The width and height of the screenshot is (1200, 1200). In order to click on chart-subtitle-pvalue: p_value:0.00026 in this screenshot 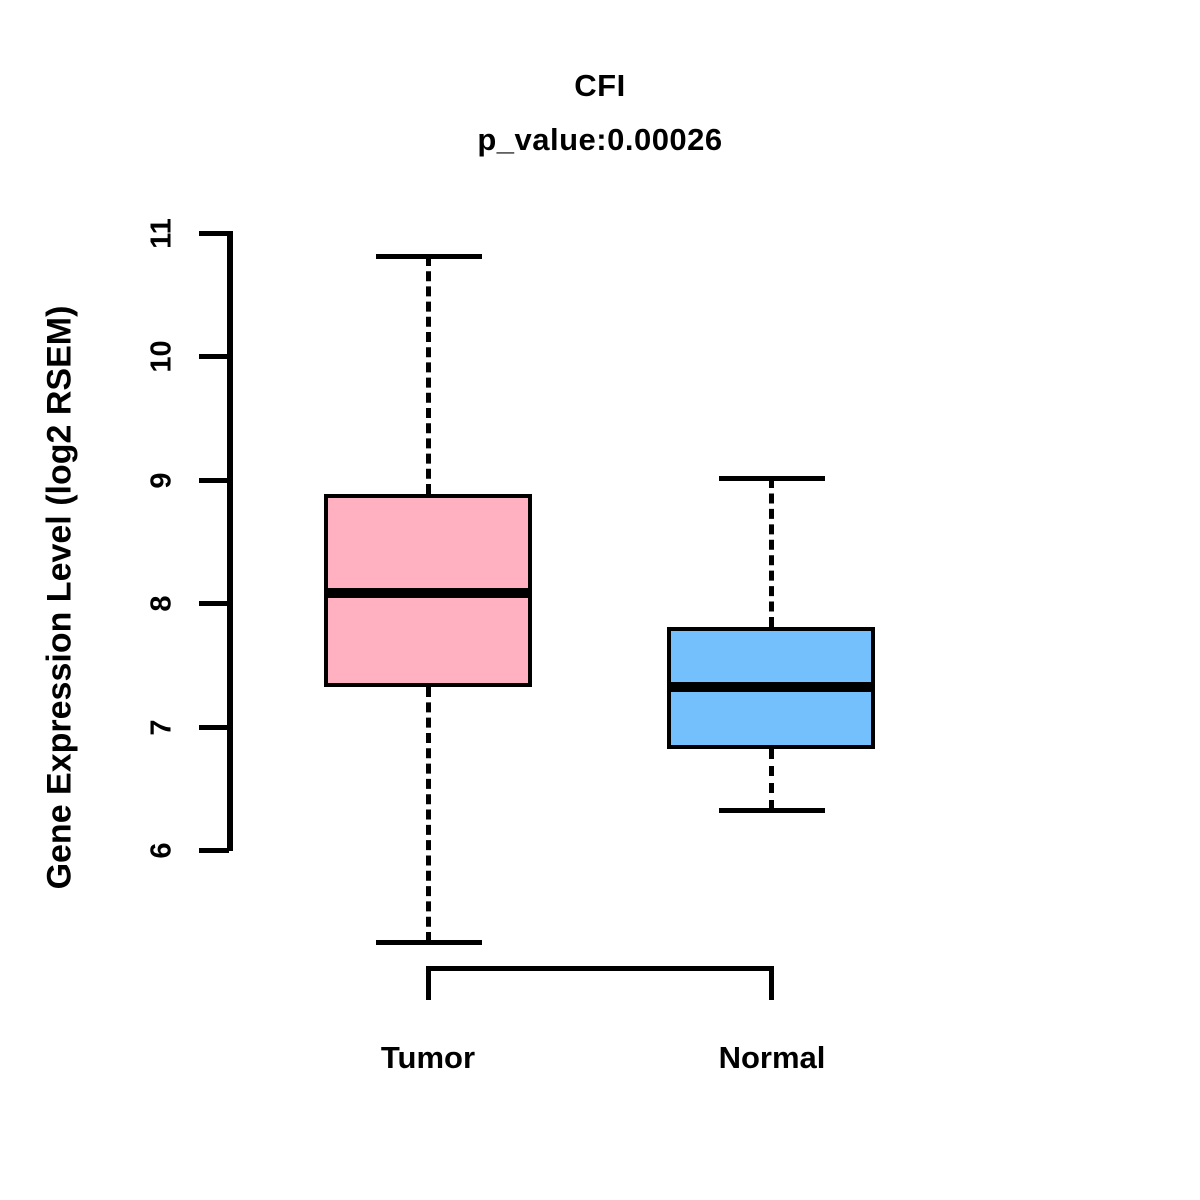, I will do `click(600, 139)`.